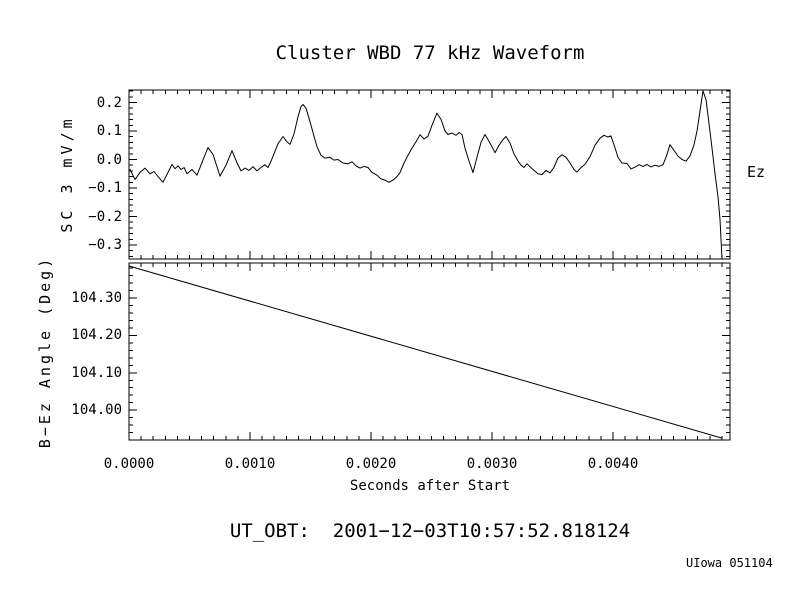 This screenshot has width=800, height=600. I want to click on x-axis-label: Seconds after Start, so click(430, 486).